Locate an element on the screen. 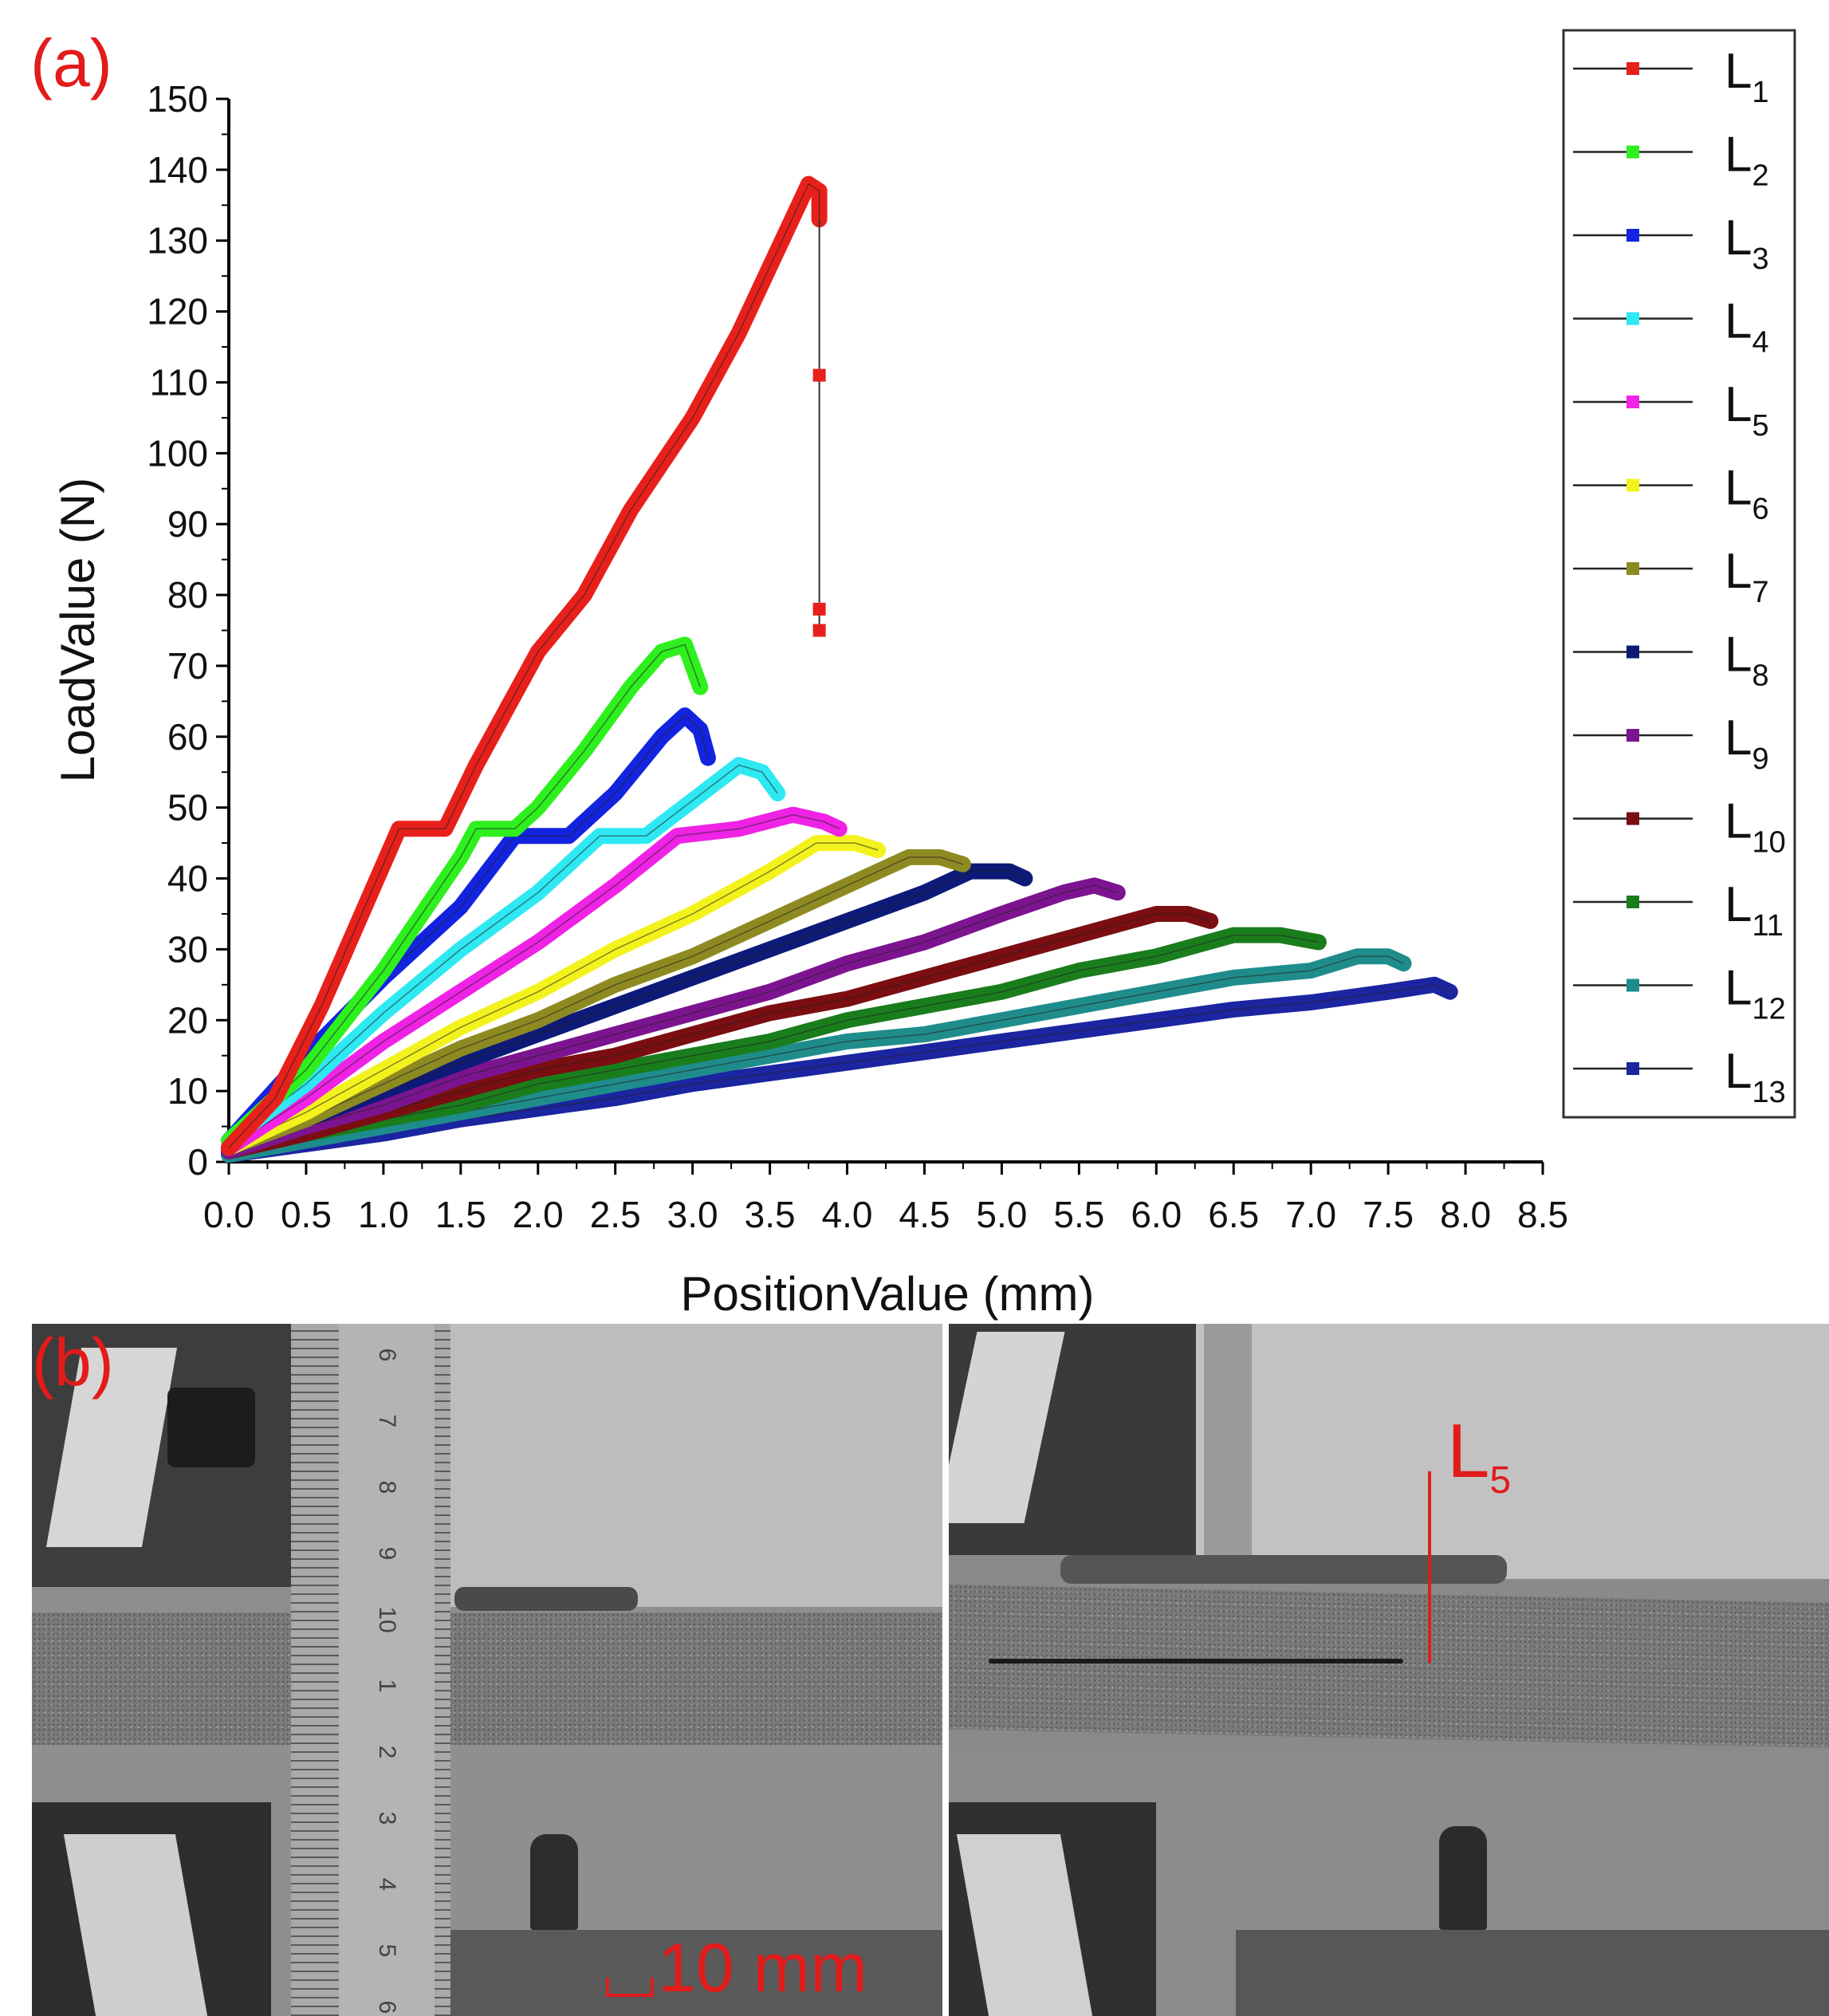 The height and width of the screenshot is (2016, 1829). x-tick-label: 0.0 is located at coordinates (228, 1214).